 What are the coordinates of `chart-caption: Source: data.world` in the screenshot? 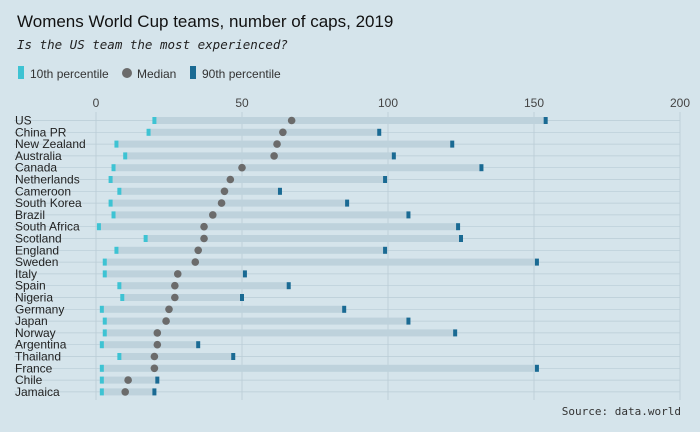 It's located at (621, 411).